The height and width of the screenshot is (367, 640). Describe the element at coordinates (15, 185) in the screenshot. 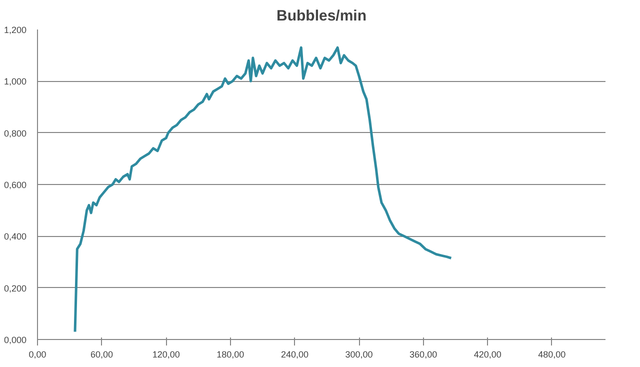

I see `y-tick-label: 0,600` at that location.